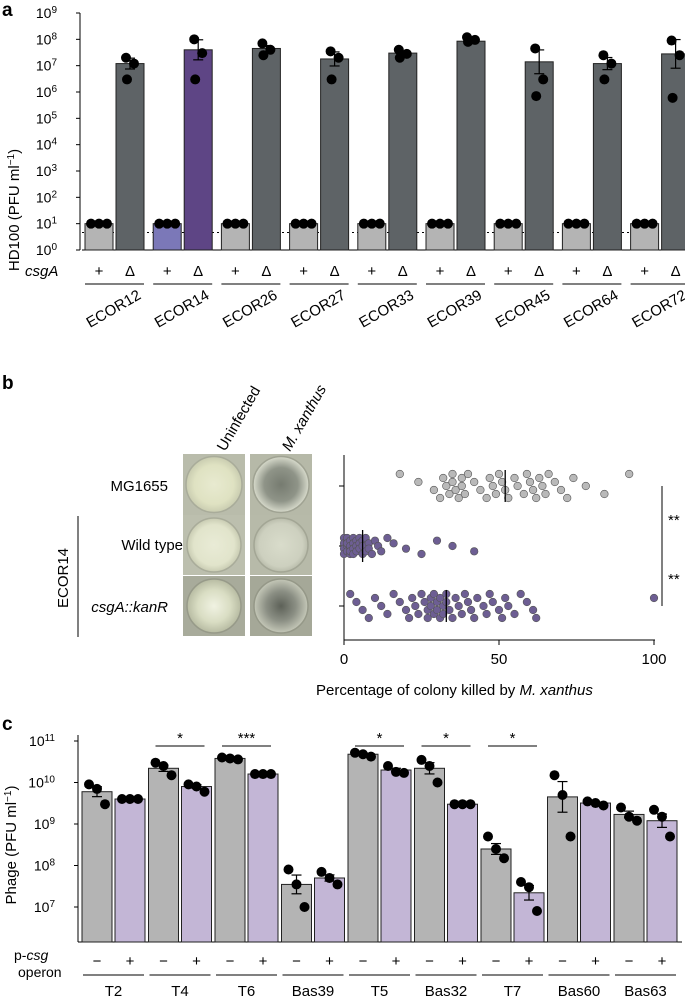 The width and height of the screenshot is (685, 1000). Describe the element at coordinates (386, 991) in the screenshot. I see `panel-c-x-labels: T2 T4 T6 Bas39 T5 Bas32 T7 Bas60 Bas63` at that location.